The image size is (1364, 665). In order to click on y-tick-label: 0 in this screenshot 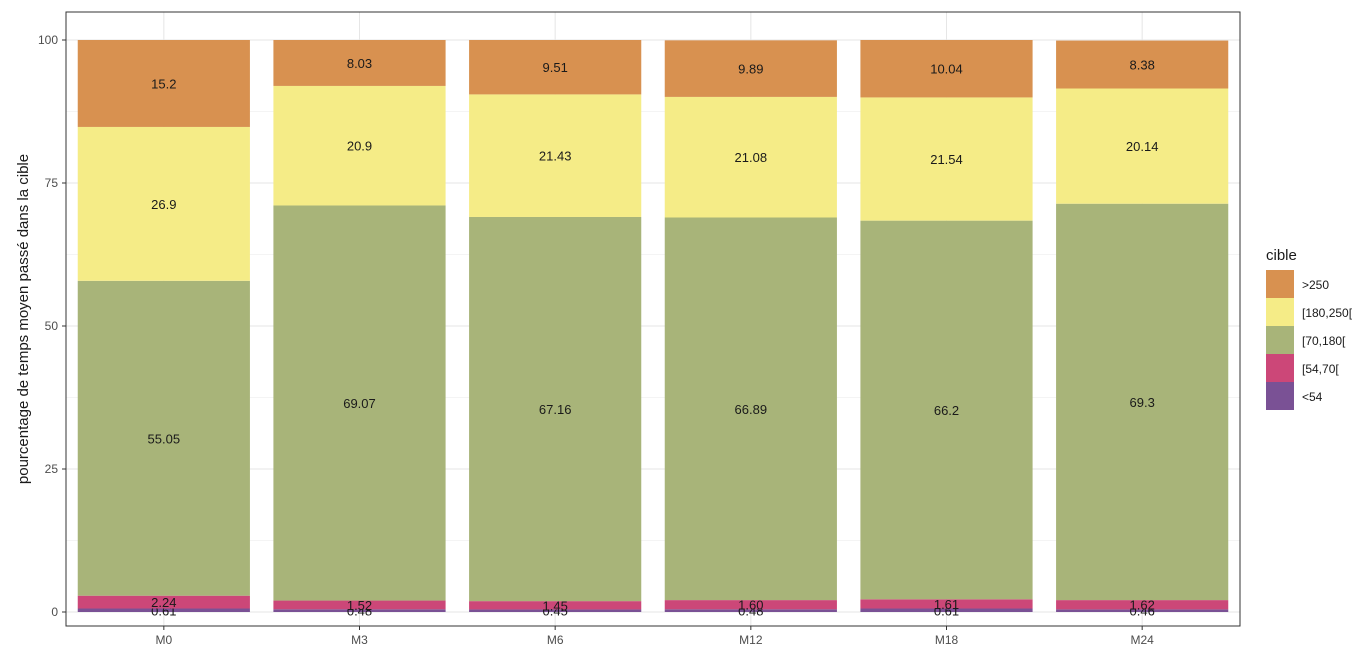, I will do `click(54, 612)`.